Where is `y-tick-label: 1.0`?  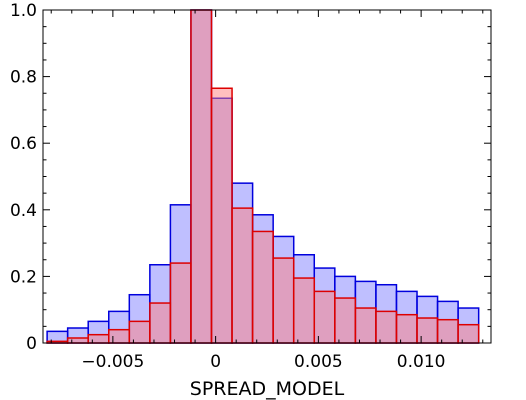
y-tick-label: 1.0 is located at coordinates (23, 11).